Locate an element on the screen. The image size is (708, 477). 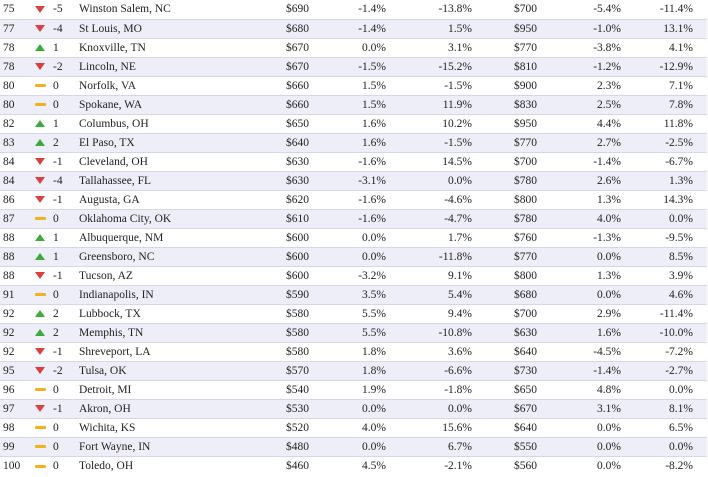
table-row: 83 2 El Paso, TX $640 1.6% -1.5% $770 2.7% -2.5% is located at coordinates (353, 142).